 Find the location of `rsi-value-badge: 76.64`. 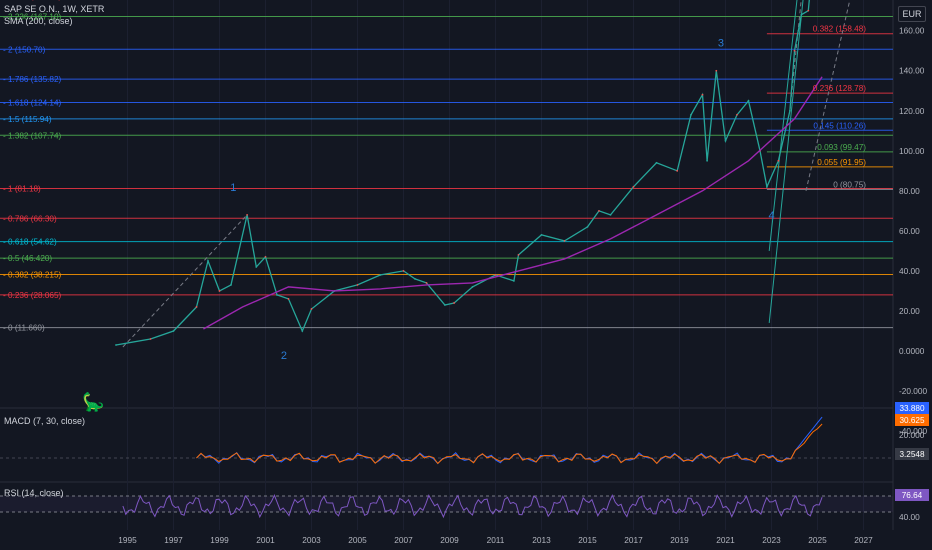

rsi-value-badge: 76.64 is located at coordinates (912, 495).